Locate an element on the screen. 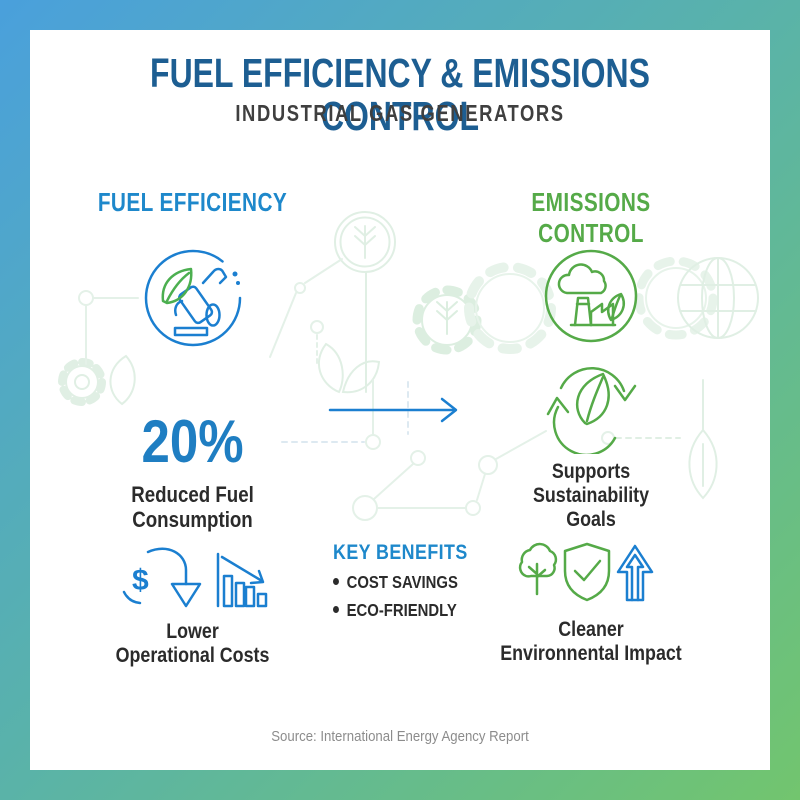  shield-check-icon is located at coordinates (587, 572).